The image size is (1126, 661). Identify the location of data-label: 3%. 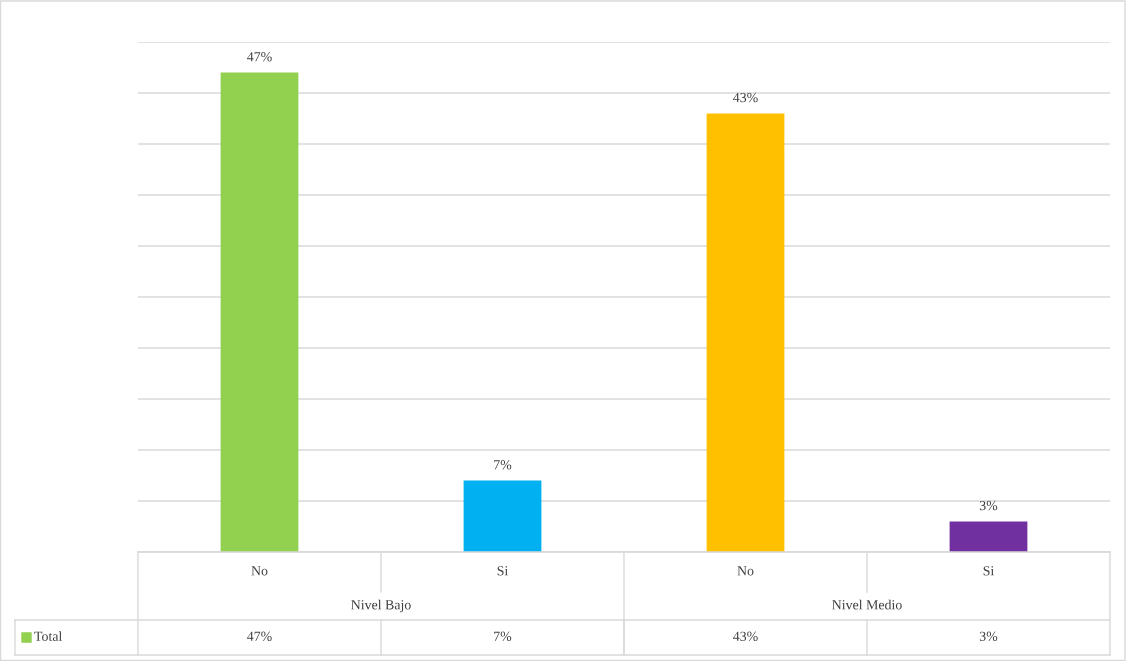
(988, 636).